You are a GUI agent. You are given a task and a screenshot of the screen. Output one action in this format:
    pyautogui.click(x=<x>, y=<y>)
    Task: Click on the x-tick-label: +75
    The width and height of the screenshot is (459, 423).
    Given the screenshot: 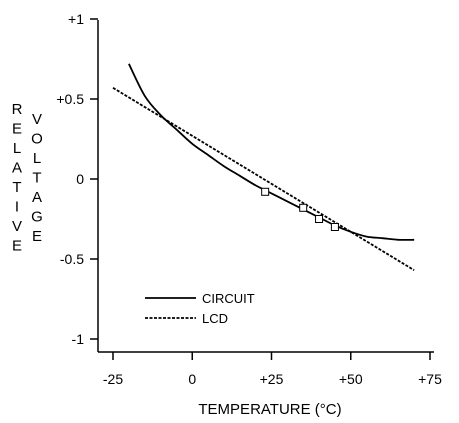 What is the action you would take?
    pyautogui.click(x=430, y=379)
    